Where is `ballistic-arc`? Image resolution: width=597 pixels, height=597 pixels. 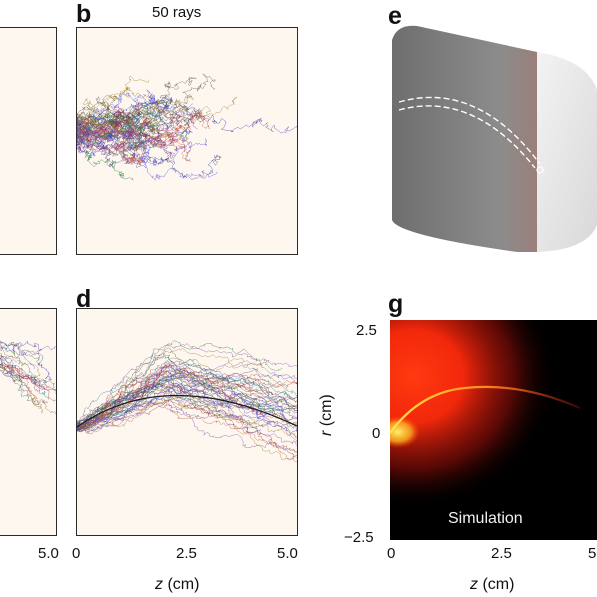 ballistic-arc is located at coordinates (187, 411).